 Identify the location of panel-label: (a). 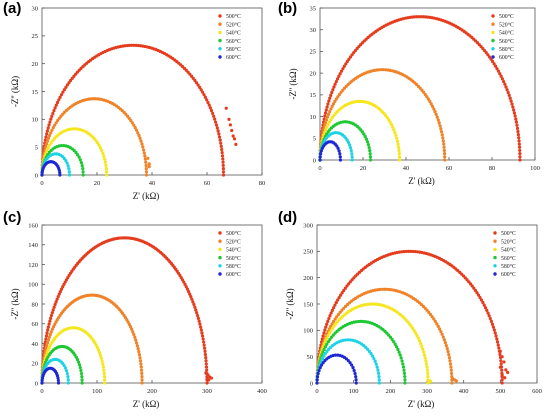
(12, 8).